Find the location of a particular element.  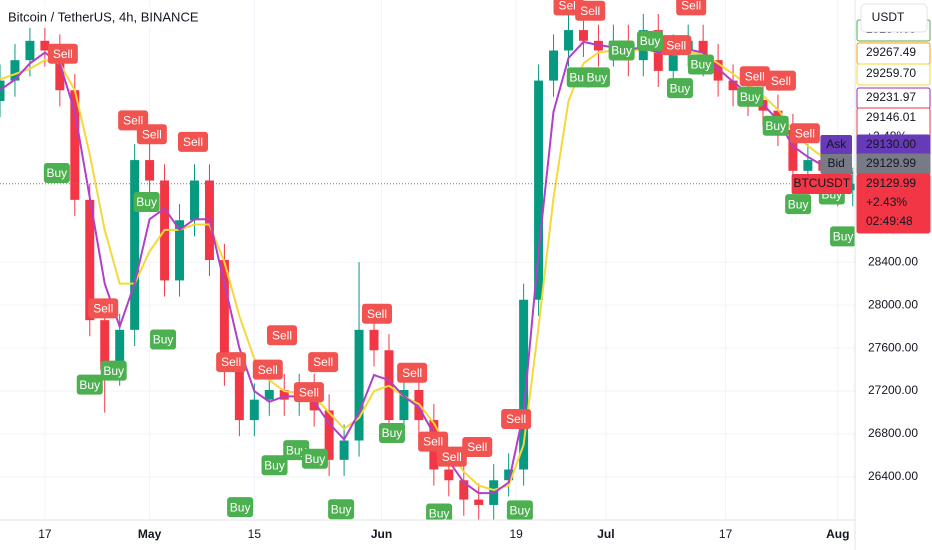

currency-box is located at coordinates (894, 18).